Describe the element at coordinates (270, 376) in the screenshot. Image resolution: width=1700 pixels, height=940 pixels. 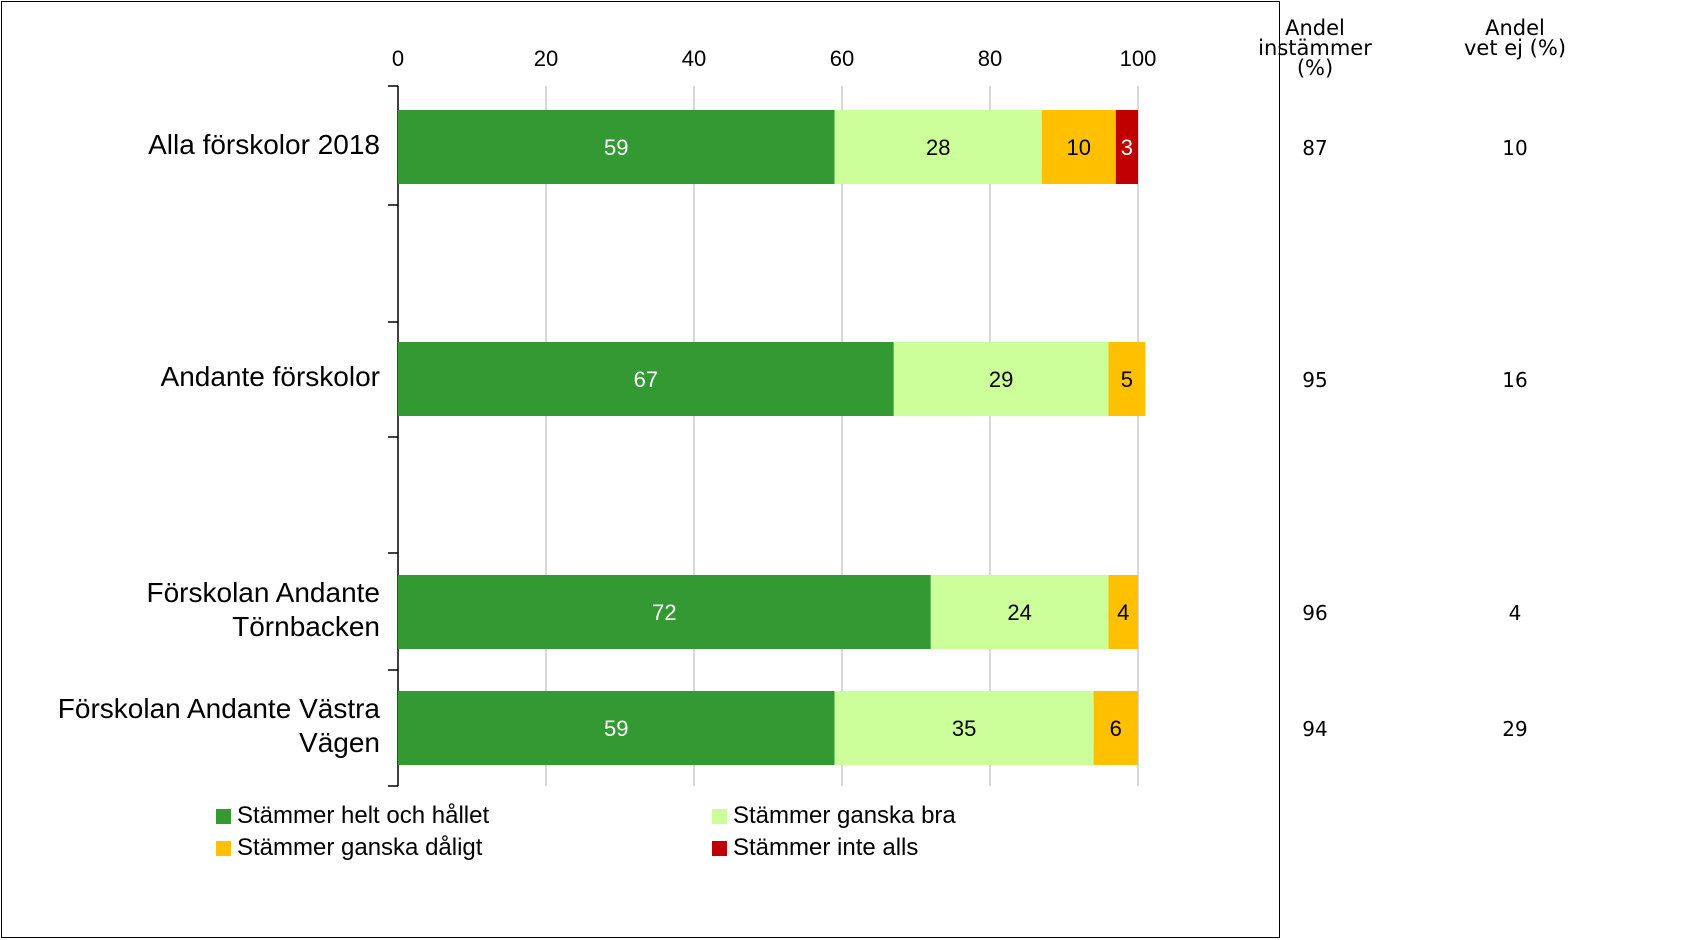
I see `category-label: Andante förskolor` at that location.